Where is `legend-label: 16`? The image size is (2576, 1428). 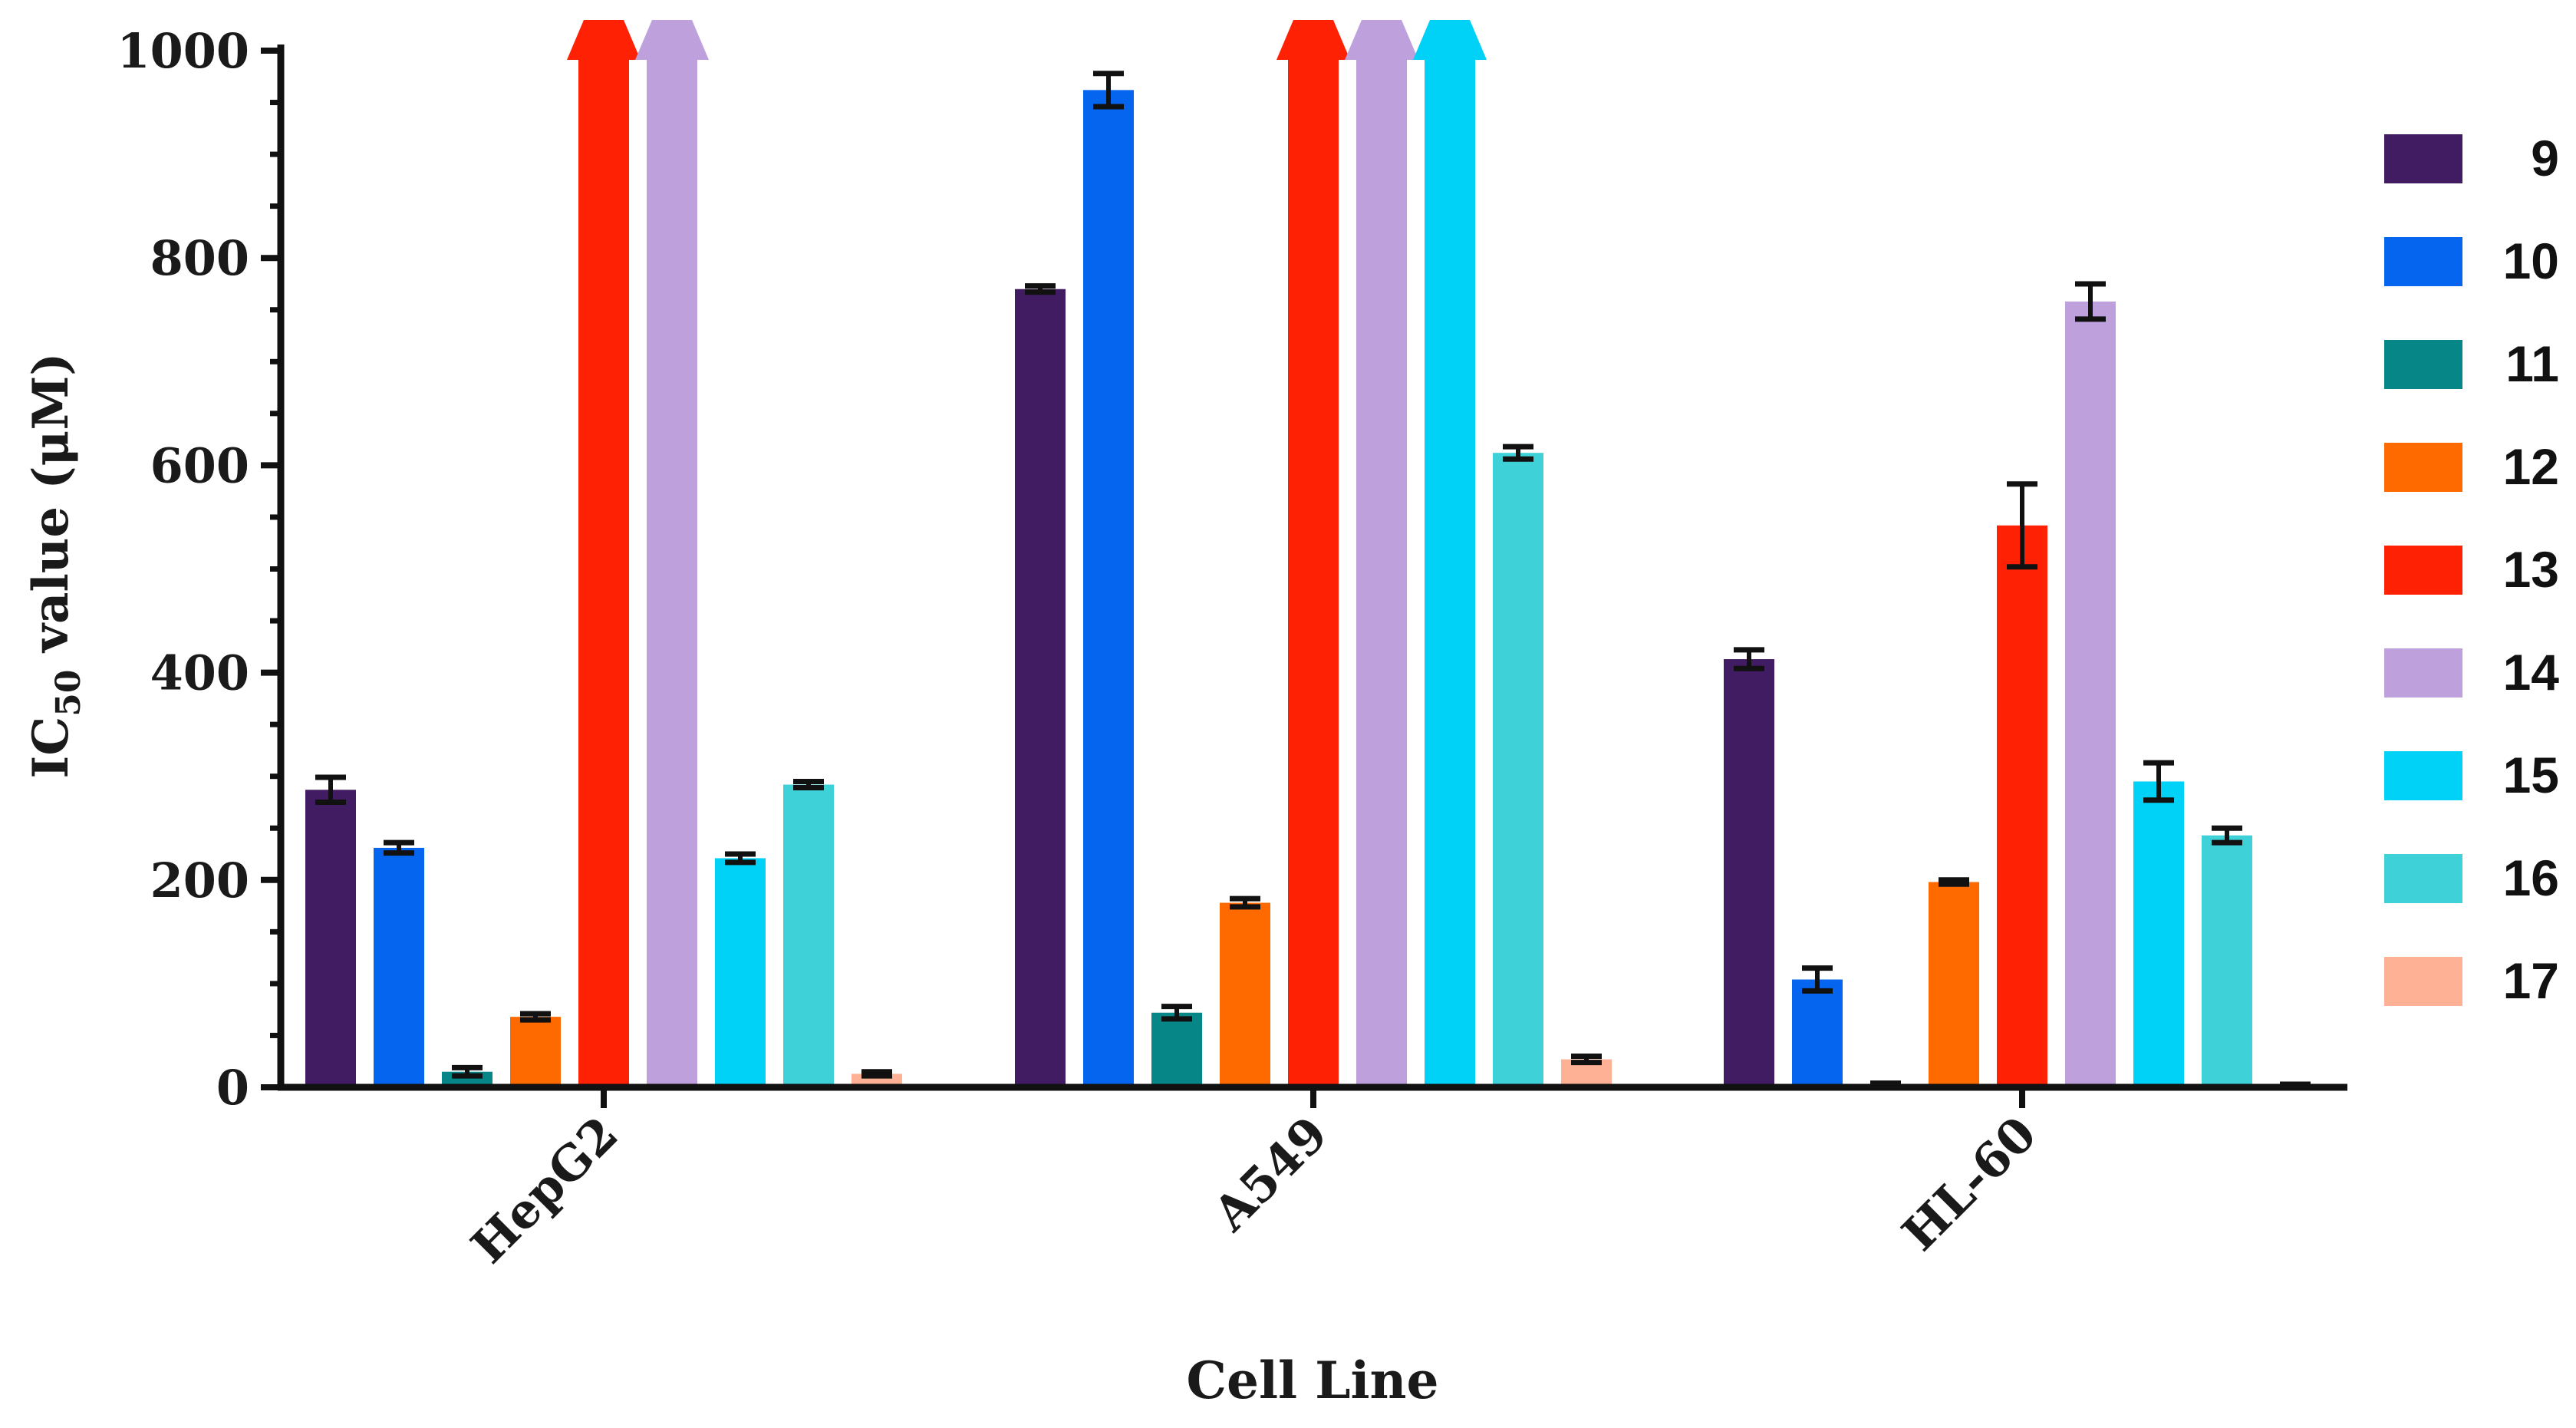 legend-label: 16 is located at coordinates (2531, 878).